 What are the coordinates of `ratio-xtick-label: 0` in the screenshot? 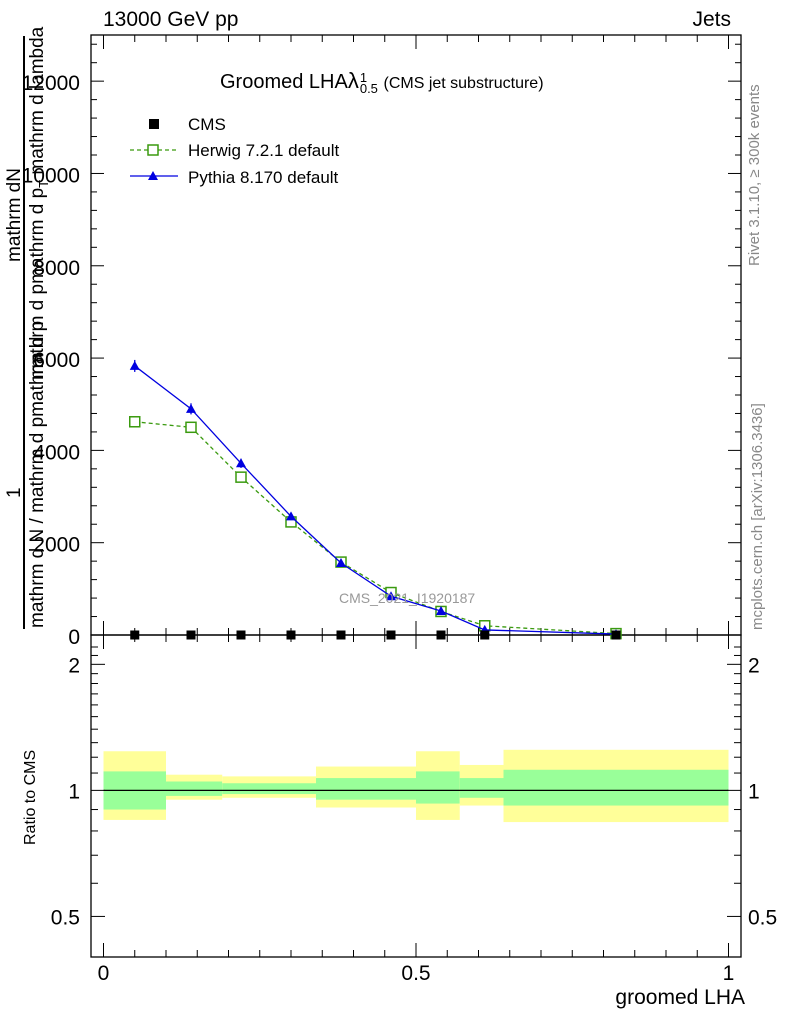 It's located at (104, 973).